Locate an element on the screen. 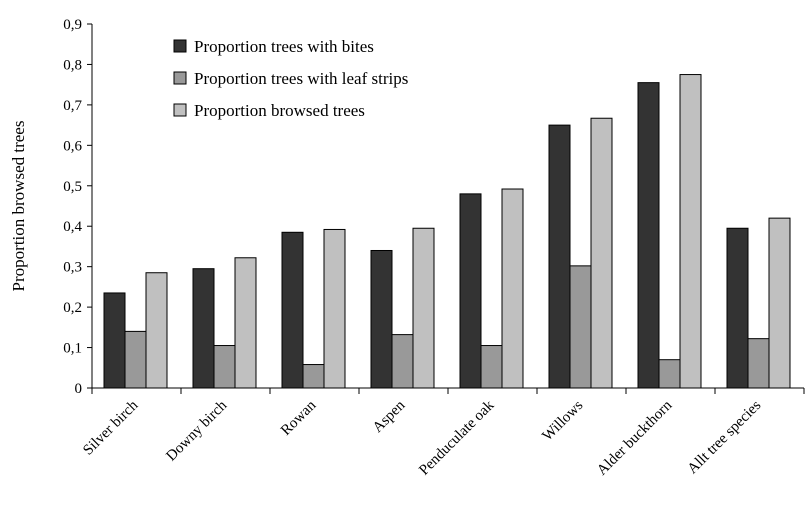 Image resolution: width=812 pixels, height=525 pixels. y-tick-label: 0,3 is located at coordinates (72, 268).